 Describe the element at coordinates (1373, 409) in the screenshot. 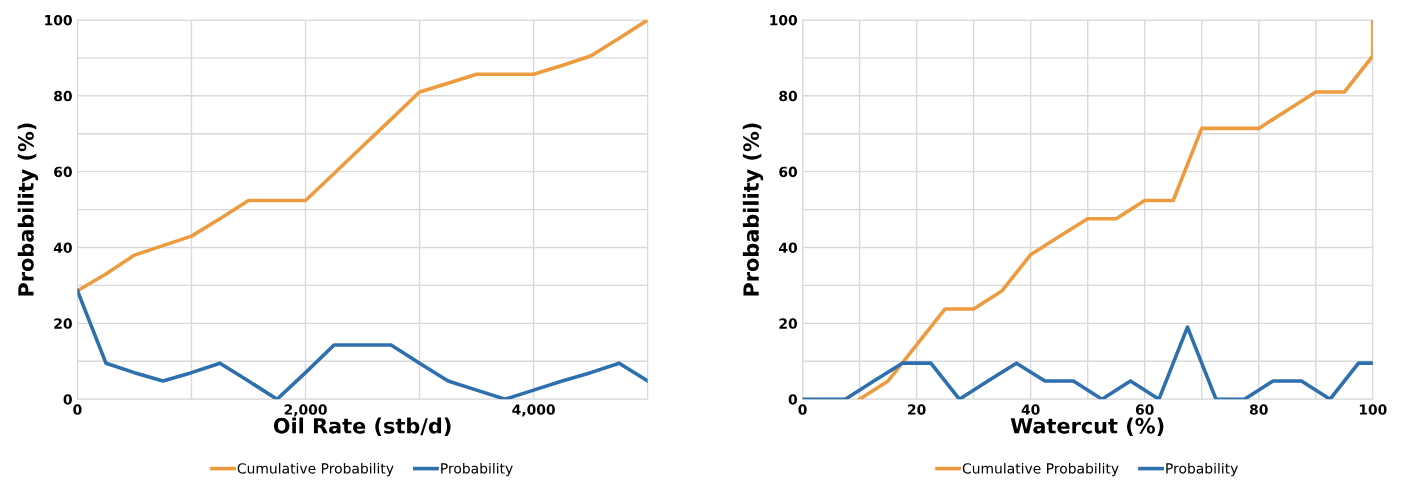

I see `x-tick-label: 100` at that location.